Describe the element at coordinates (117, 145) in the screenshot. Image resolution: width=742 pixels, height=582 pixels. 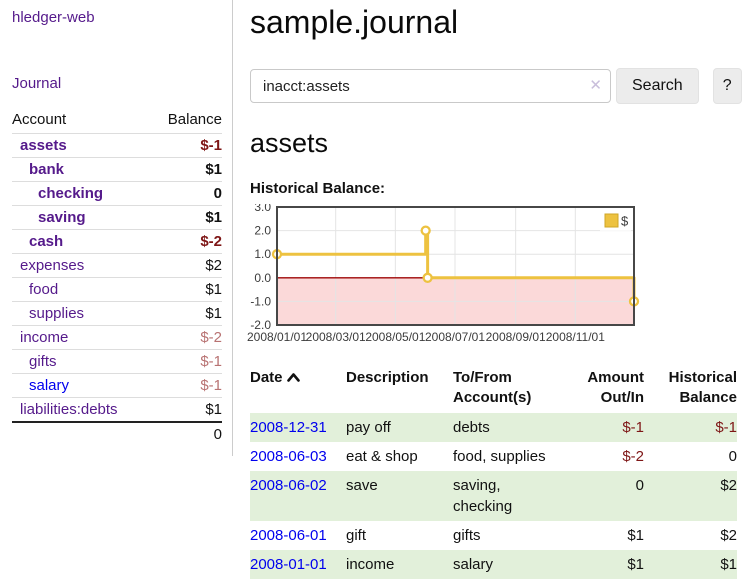
I see `account-row: assets $-1` at that location.